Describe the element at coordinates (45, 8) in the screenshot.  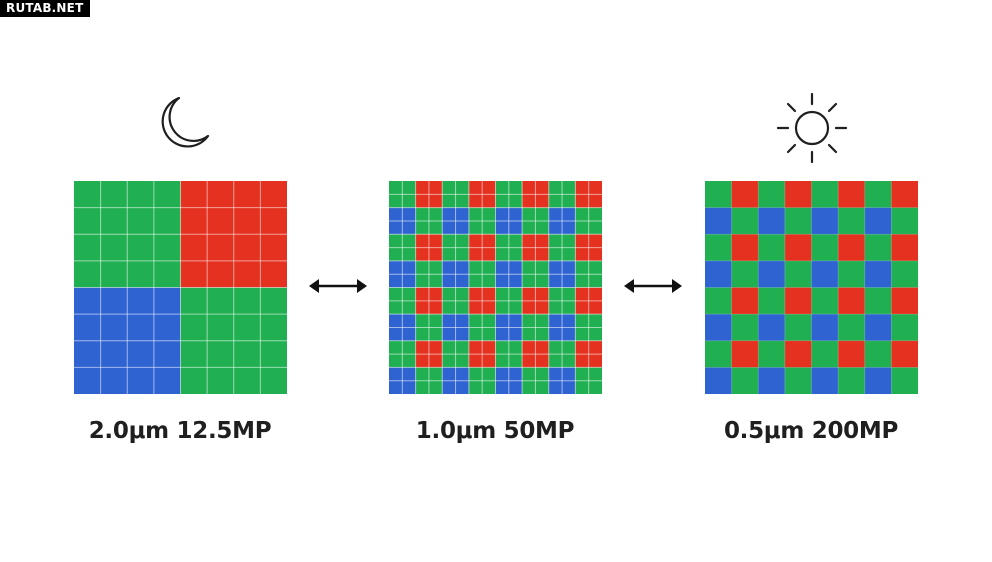
I see `watermark-label: RUTAB.NET` at that location.